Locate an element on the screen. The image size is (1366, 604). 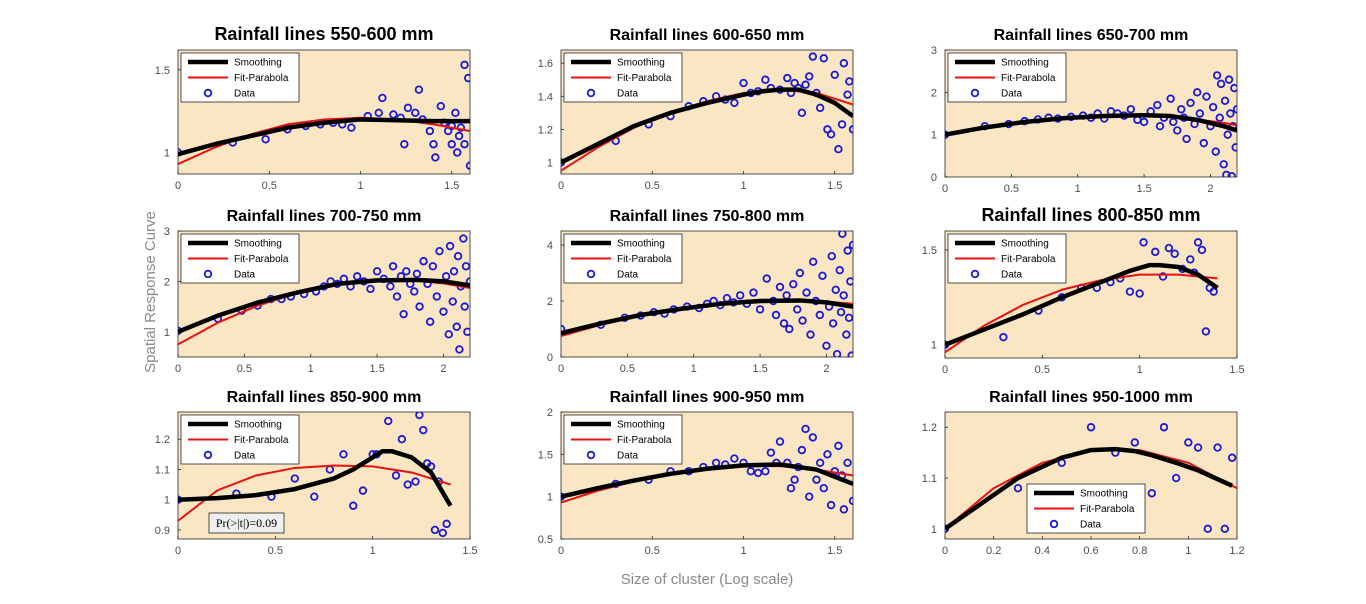
x-tick-label: 1.2 is located at coordinates (1236, 551).